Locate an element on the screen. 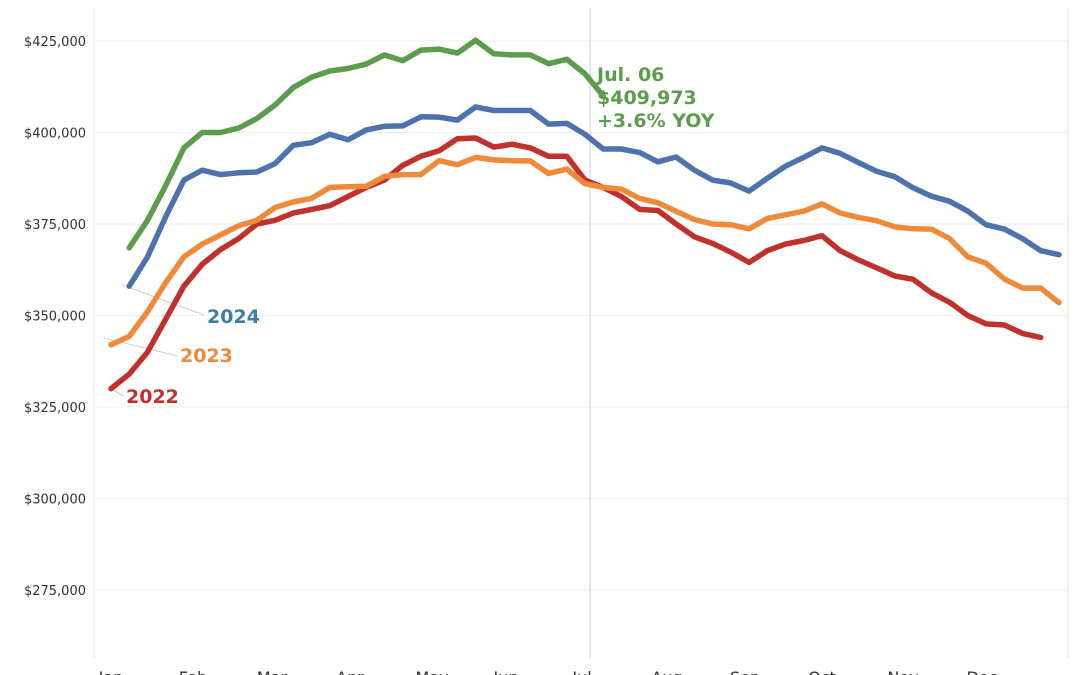 This screenshot has height=675, width=1080. current-value-callout: Jul. 06 $409,973 +3.6% YOY is located at coordinates (655, 98).